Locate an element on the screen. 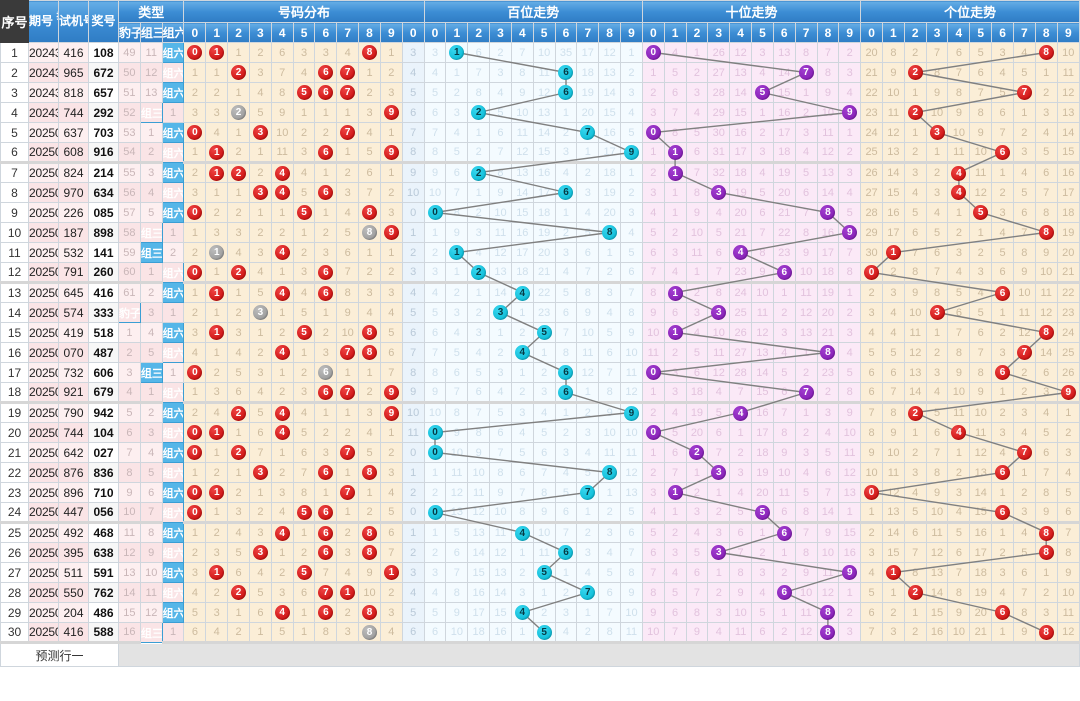  col-header-type-0: 豹子 is located at coordinates (129, 32).